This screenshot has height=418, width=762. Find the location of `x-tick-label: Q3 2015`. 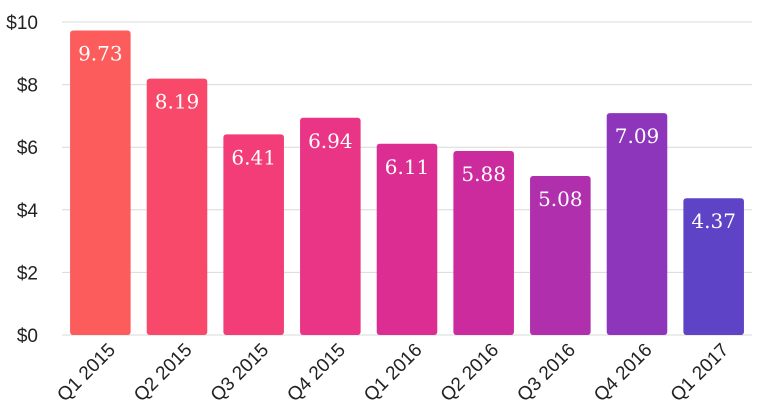

x-tick-label: Q3 2015 is located at coordinates (240, 373).